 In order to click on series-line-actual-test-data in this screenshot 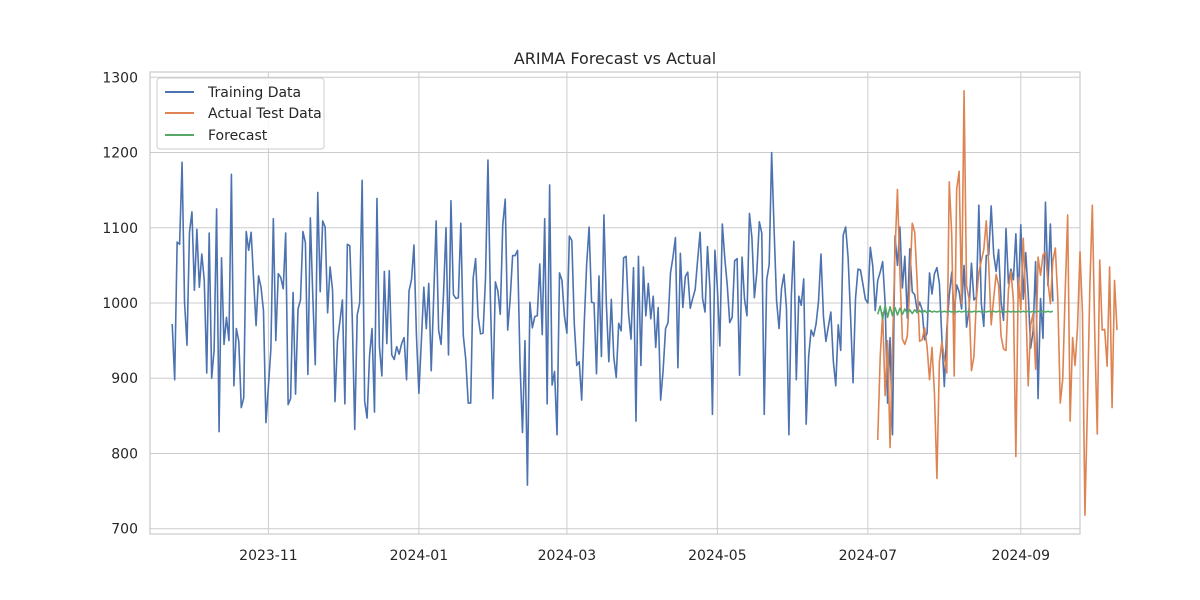, I will do `click(997, 303)`.